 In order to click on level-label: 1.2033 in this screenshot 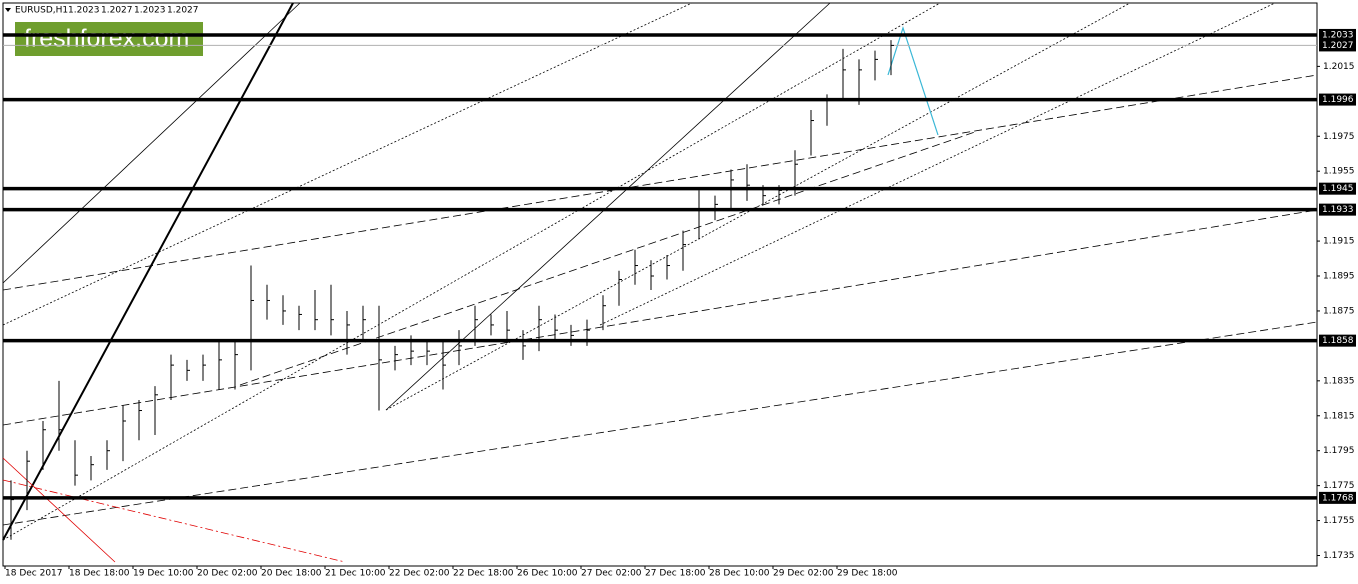, I will do `click(1338, 35)`.